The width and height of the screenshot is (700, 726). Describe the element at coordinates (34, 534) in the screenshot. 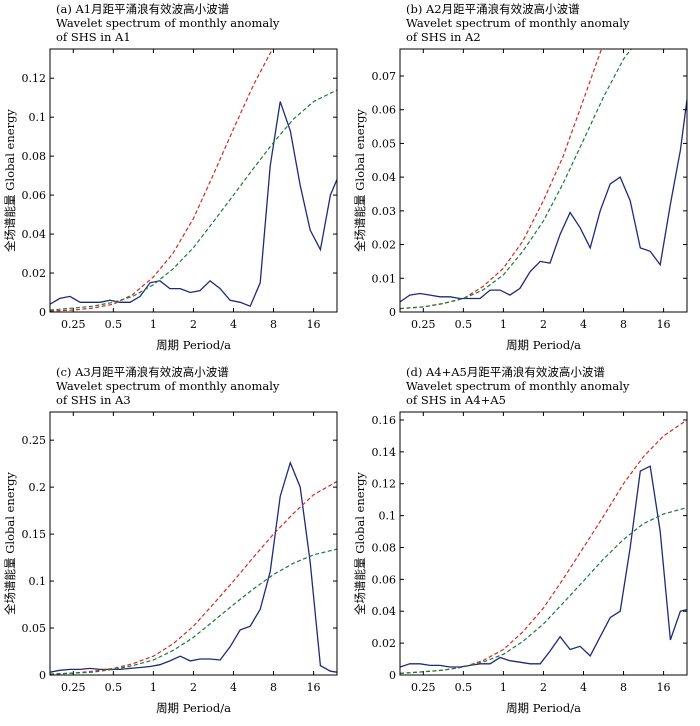

I see `y-tick-label: 0.15` at that location.